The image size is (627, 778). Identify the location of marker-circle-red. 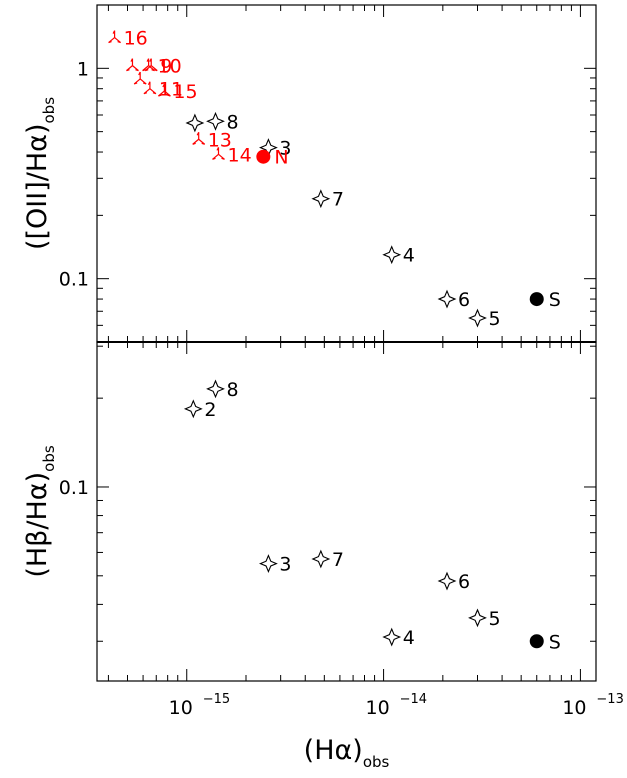
(263, 157).